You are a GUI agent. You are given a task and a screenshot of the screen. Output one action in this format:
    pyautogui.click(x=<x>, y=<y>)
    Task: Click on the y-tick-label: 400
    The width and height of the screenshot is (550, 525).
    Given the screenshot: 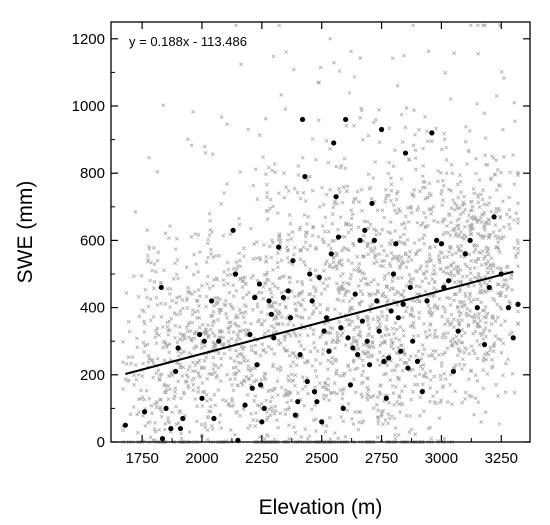 What is the action you would take?
    pyautogui.click(x=92, y=308)
    